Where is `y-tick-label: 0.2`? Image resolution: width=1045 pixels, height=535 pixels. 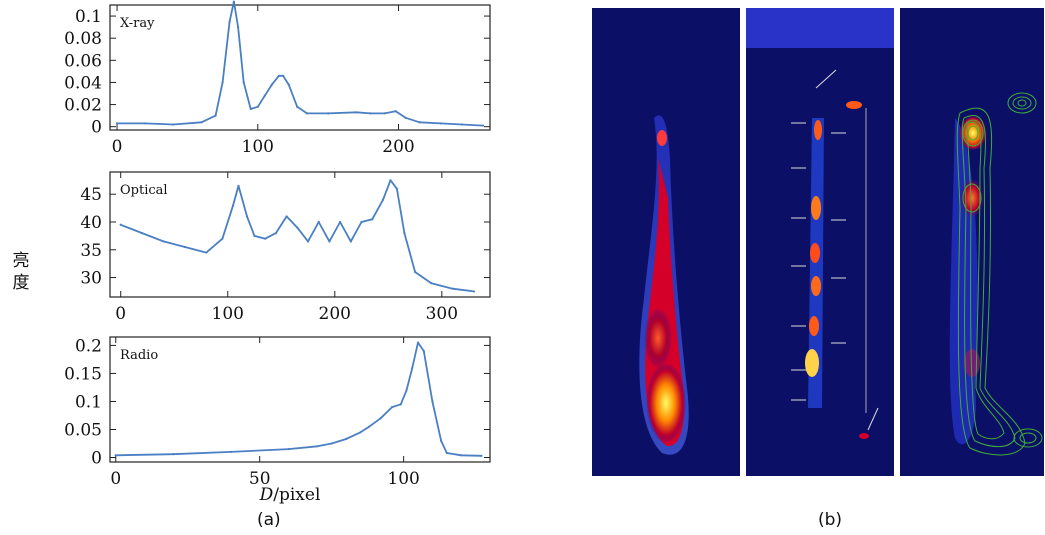 y-tick-label: 0.2 is located at coordinates (88, 346).